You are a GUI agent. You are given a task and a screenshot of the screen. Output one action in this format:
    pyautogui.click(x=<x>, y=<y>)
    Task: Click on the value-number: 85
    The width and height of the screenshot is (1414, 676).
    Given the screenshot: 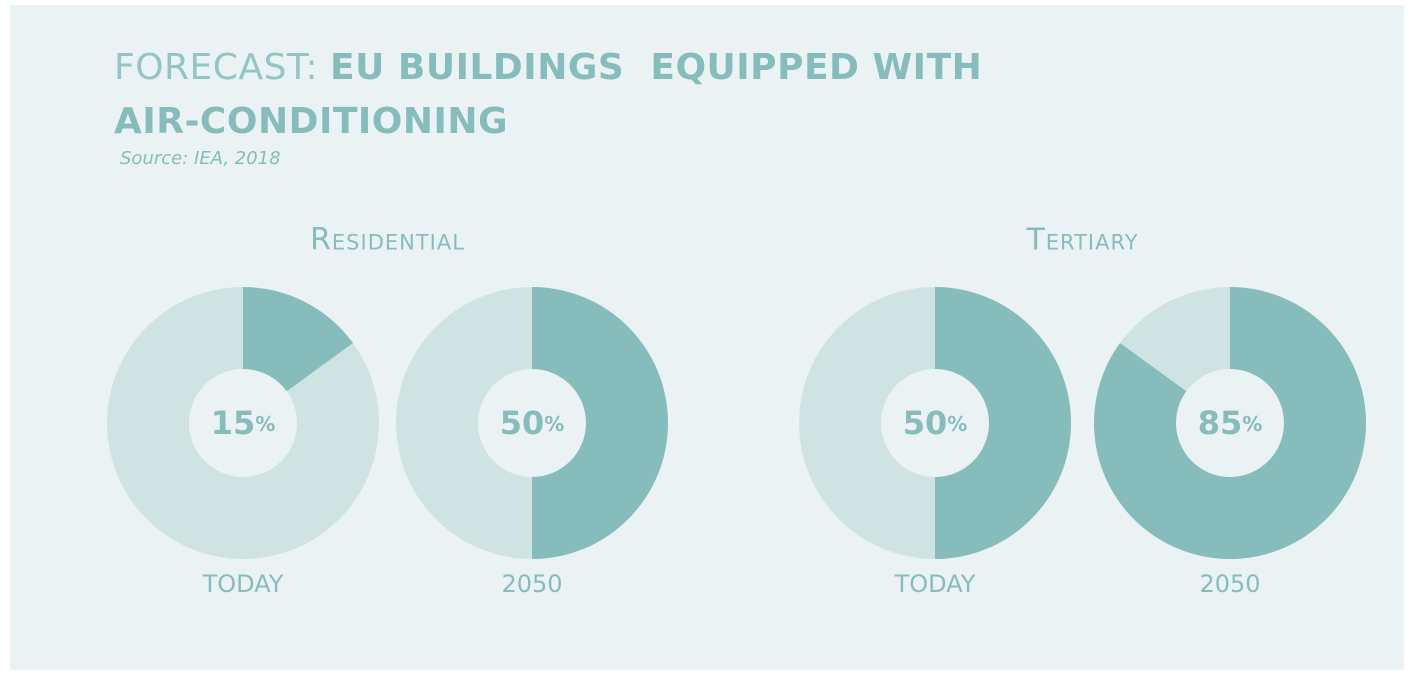 What is the action you would take?
    pyautogui.click(x=1220, y=423)
    